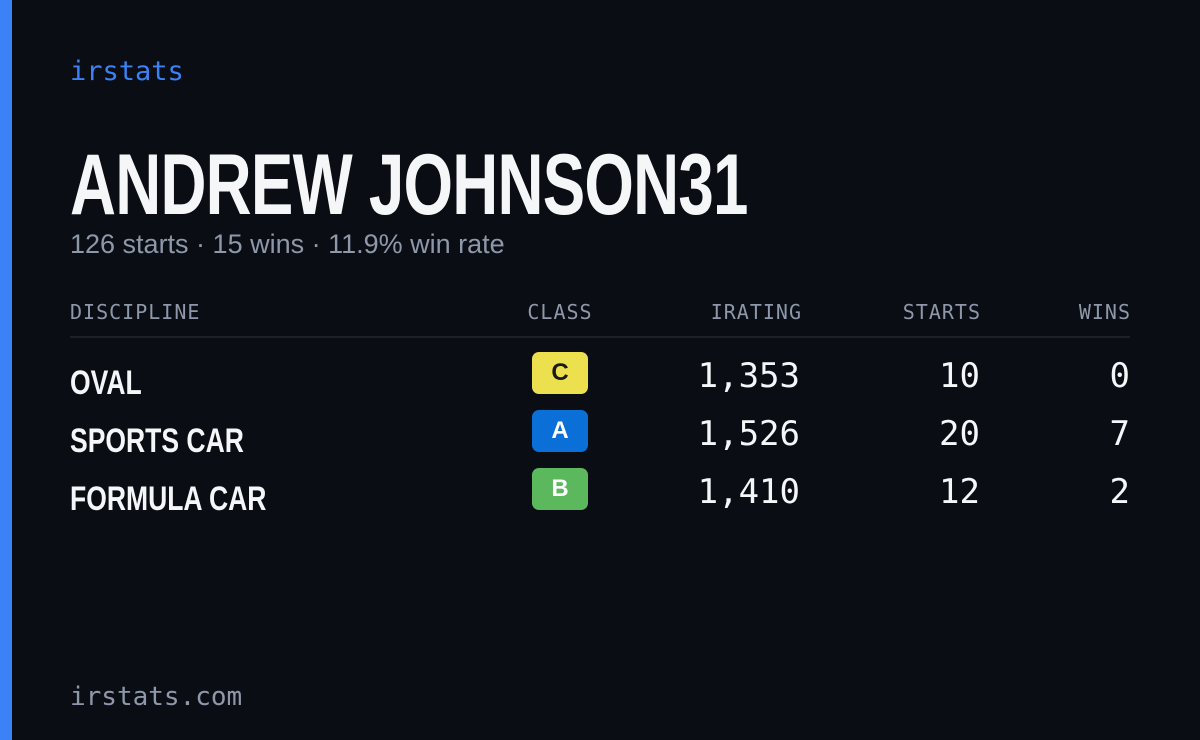 This screenshot has height=740, width=1200. I want to click on brand: irstats, so click(127, 71).